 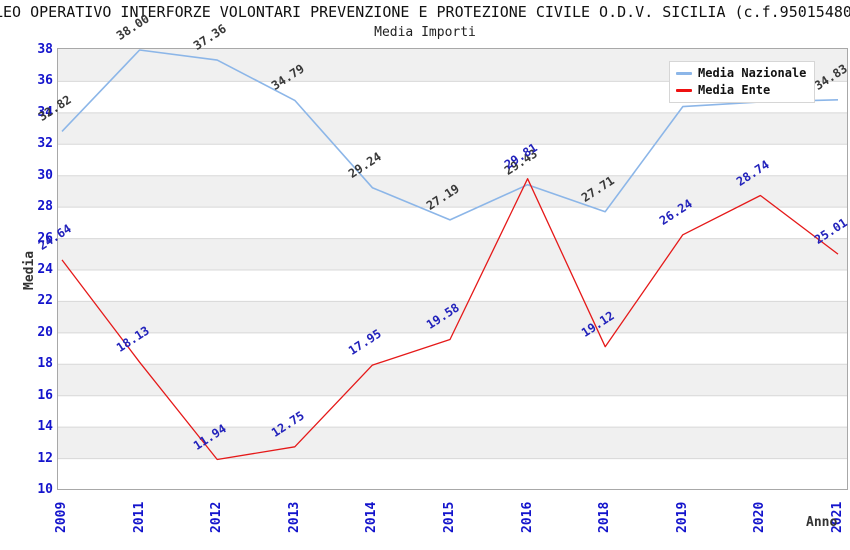 What do you see at coordinates (760, 517) in the screenshot?
I see `x-tick-label: 2020` at bounding box center [760, 517].